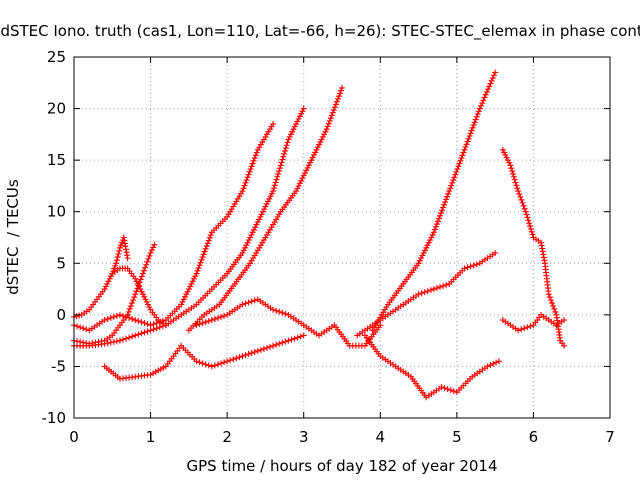 The width and height of the screenshot is (640, 480). I want to click on series-arc-j, so click(434, 201).